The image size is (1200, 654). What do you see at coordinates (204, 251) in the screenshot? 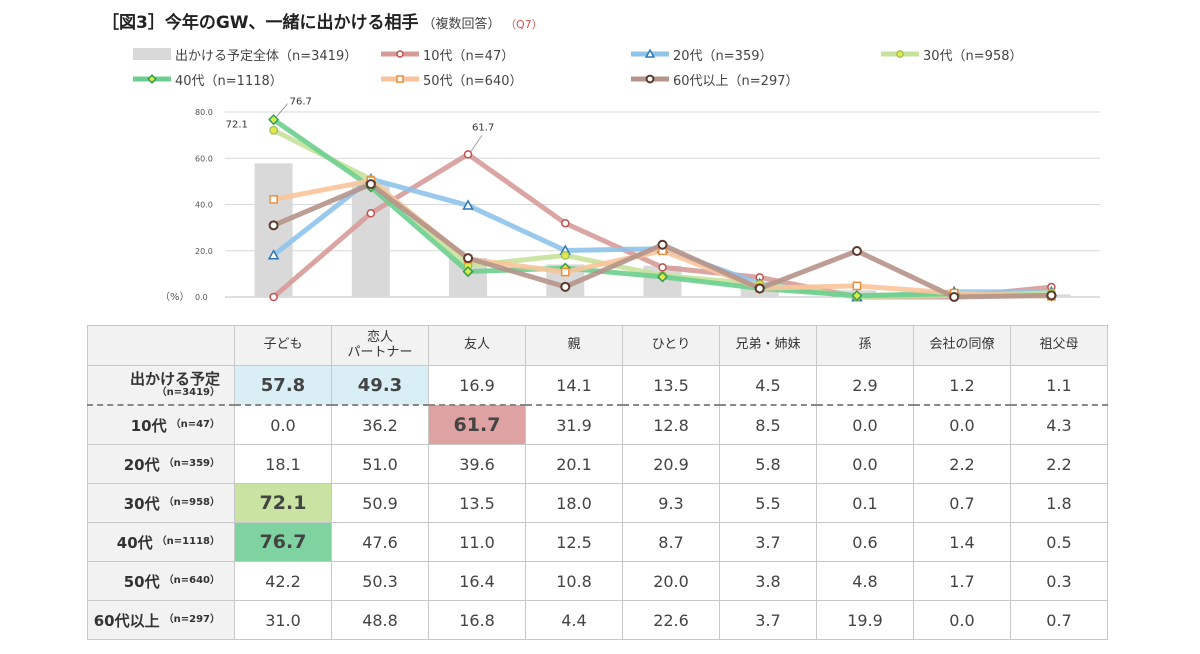
I see `y-tick-label: 20.0` at bounding box center [204, 251].